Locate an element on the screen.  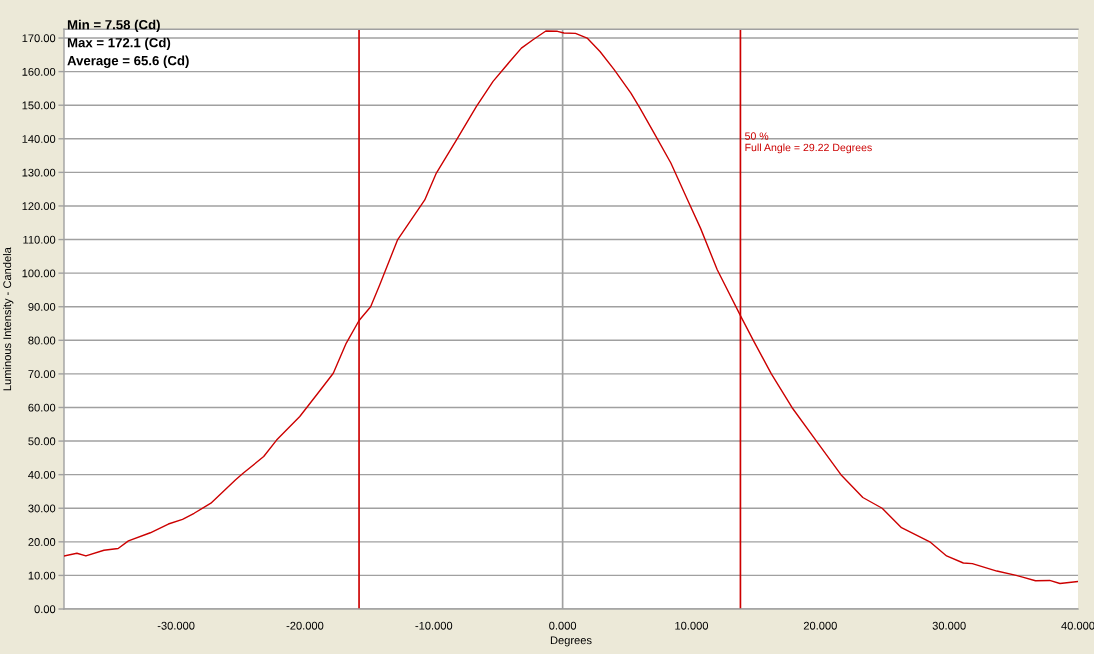
y-tick-label: 160.00 is located at coordinates (39, 71).